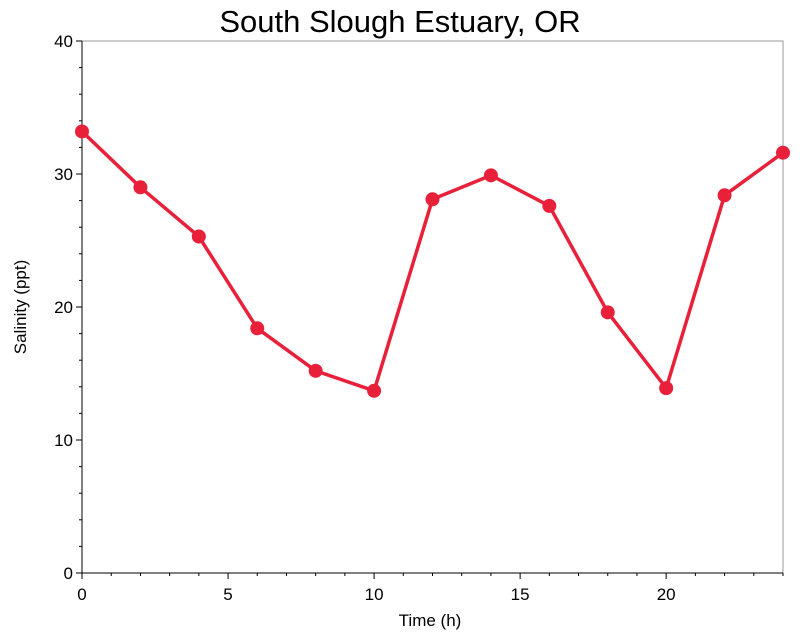 The width and height of the screenshot is (800, 638). I want to click on x-tick-label: 5, so click(227, 594).